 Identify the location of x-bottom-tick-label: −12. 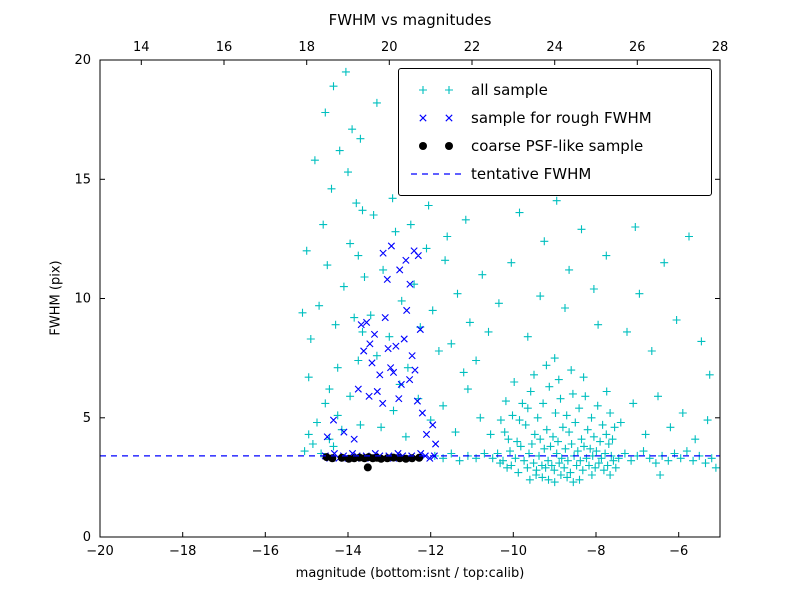
(430, 551).